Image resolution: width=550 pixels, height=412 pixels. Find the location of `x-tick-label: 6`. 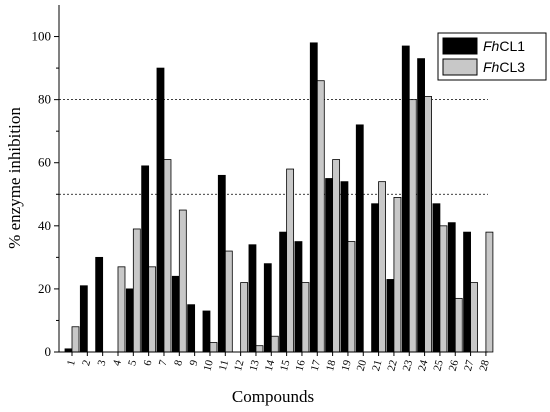

x-tick-label: 6 is located at coordinates (148, 362).